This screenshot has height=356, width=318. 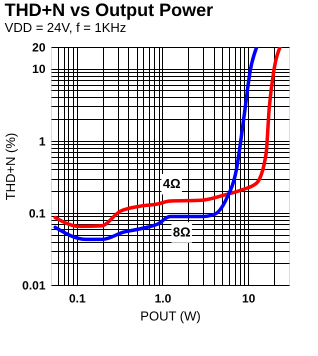 I want to click on chart-title: THD+N vs Output Power, so click(x=109, y=10).